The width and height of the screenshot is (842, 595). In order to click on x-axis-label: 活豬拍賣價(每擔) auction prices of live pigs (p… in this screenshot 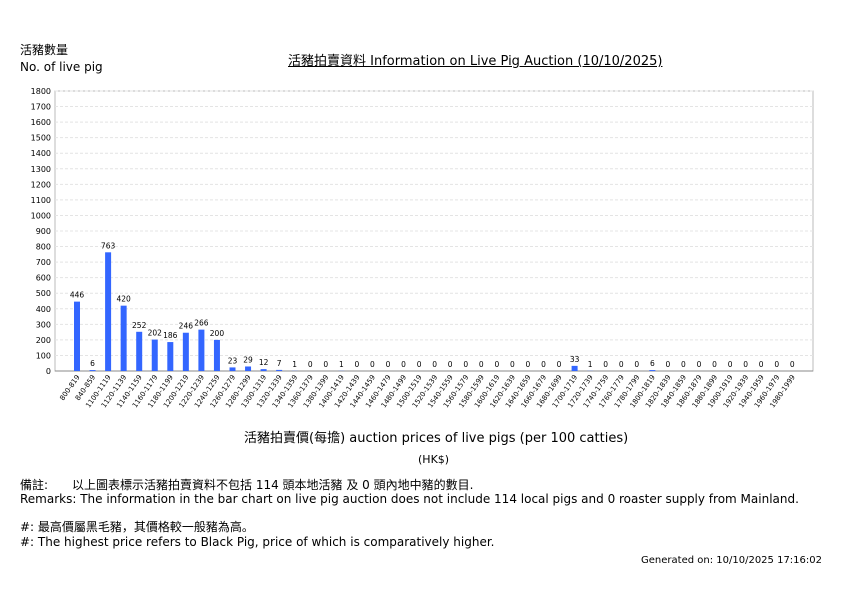, I will do `click(436, 438)`.